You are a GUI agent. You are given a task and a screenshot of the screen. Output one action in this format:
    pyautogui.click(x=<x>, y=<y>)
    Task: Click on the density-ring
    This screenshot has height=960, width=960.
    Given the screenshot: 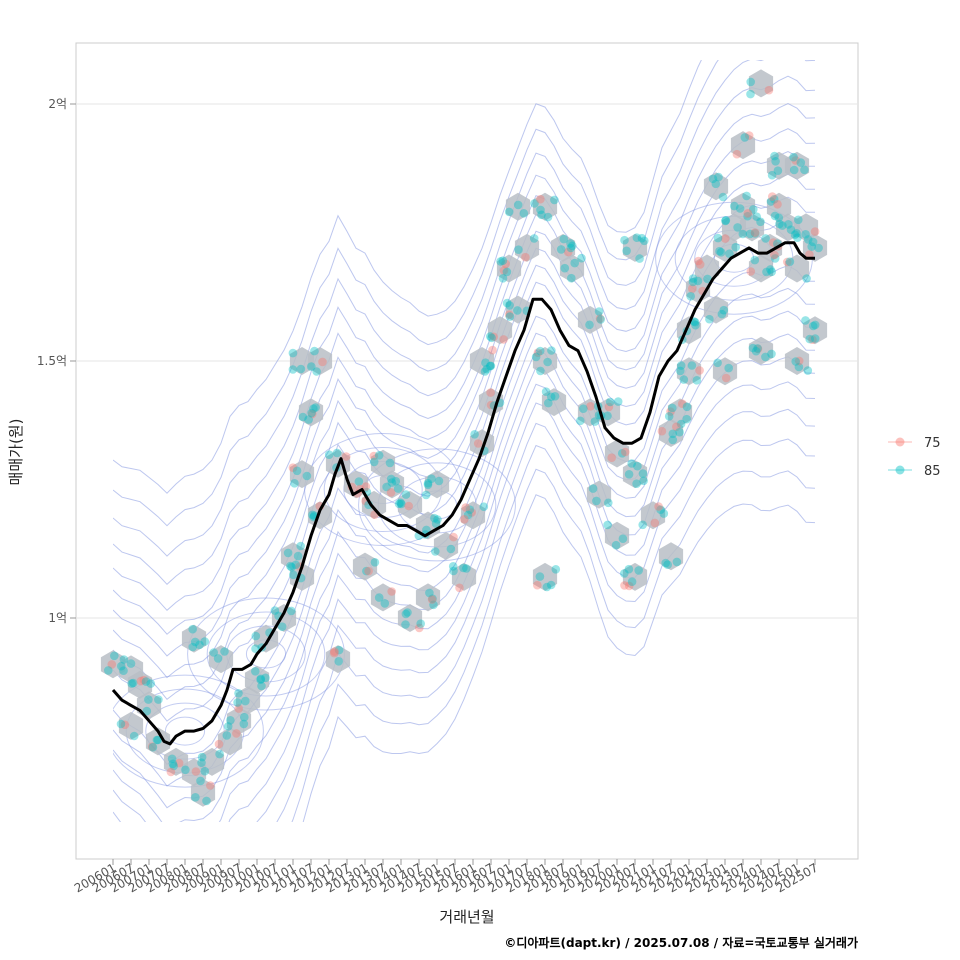 What is the action you would take?
    pyautogui.click(x=185, y=731)
    